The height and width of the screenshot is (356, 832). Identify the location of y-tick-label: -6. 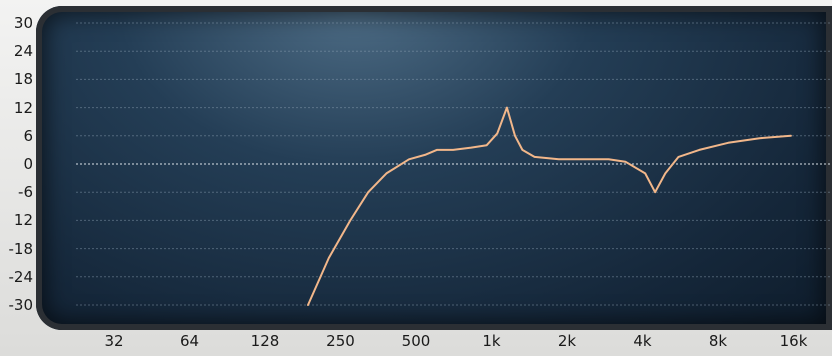
(25, 192).